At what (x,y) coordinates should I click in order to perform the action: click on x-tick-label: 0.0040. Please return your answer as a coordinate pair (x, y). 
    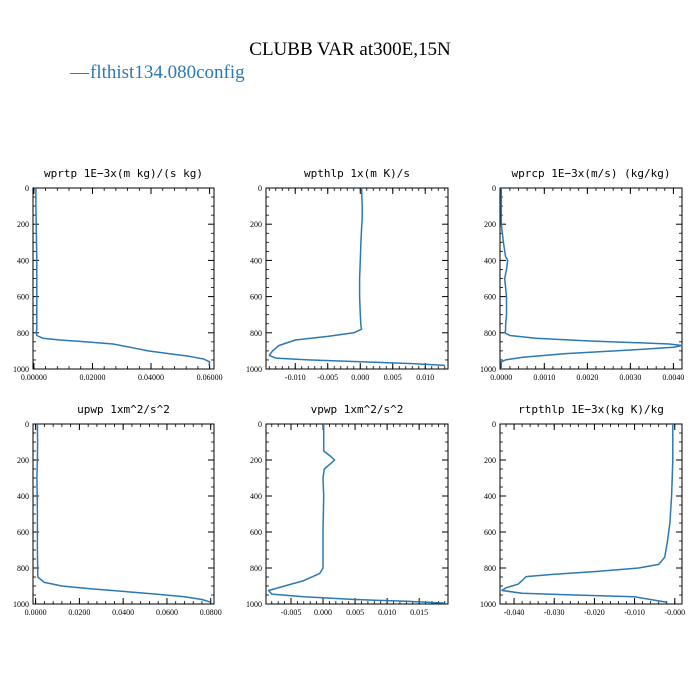
    Looking at the image, I should click on (673, 377).